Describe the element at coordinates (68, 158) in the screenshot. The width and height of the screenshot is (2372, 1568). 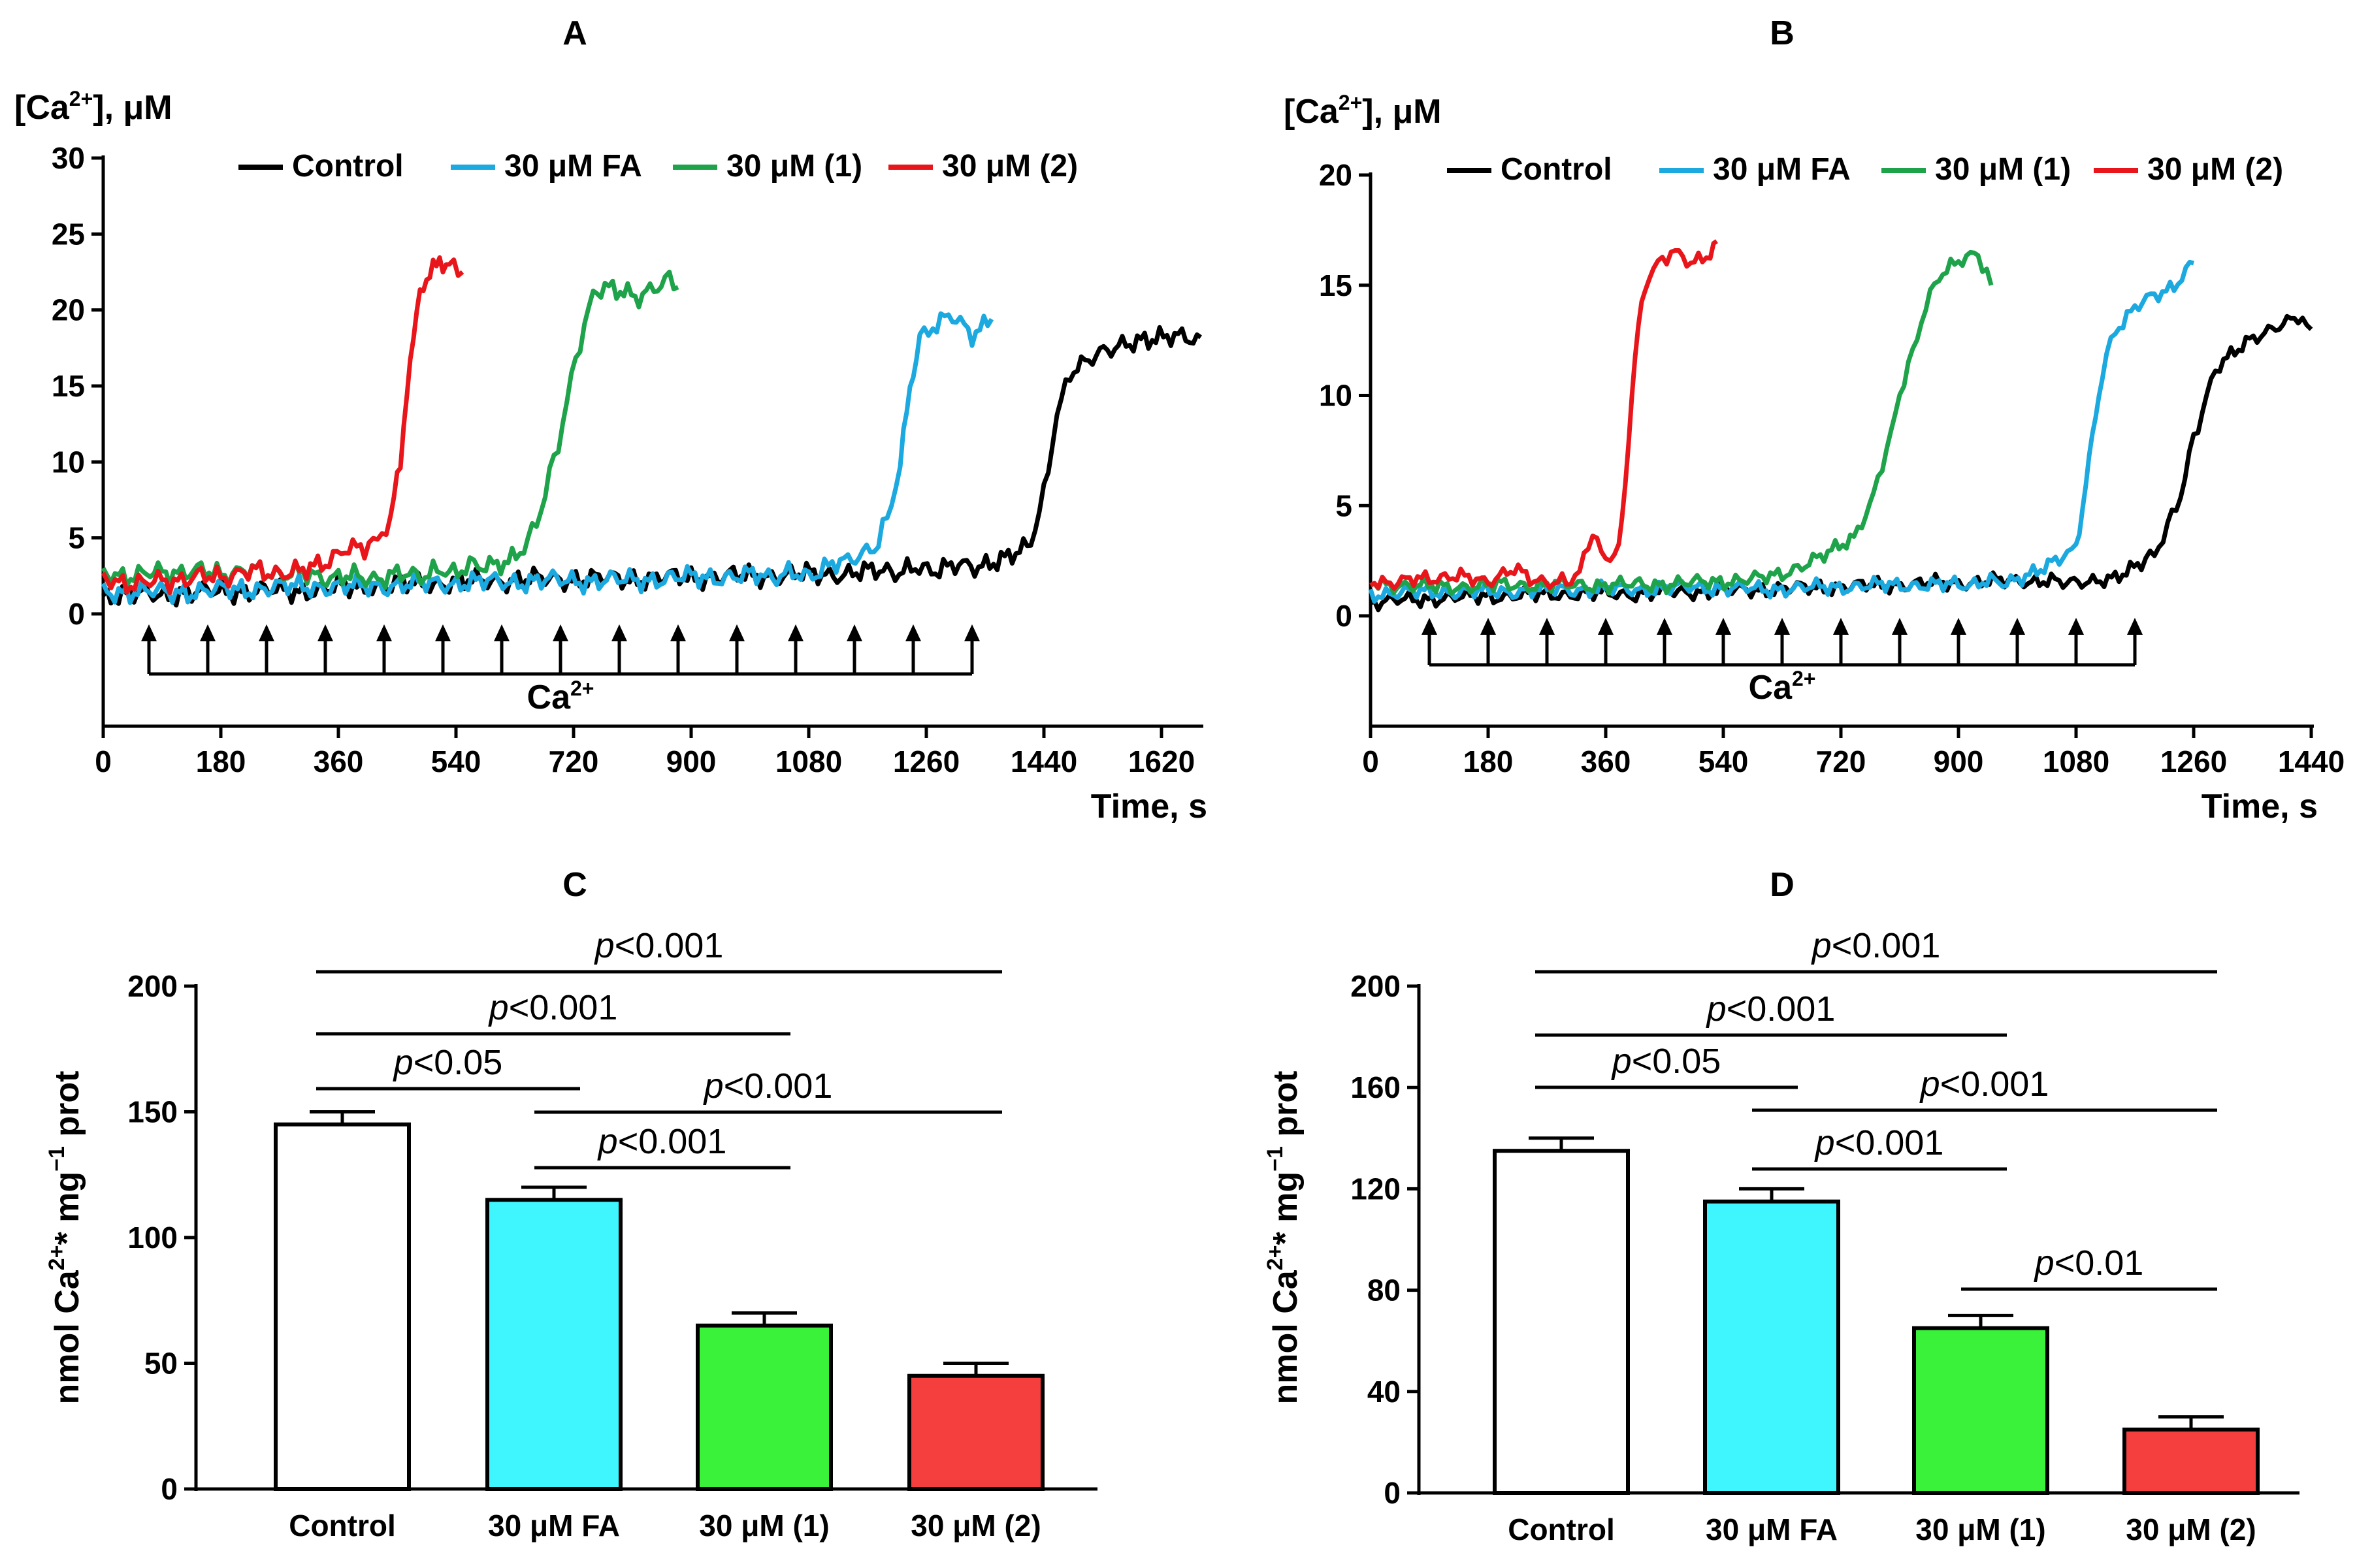
I see `y-tick-label: 30` at that location.